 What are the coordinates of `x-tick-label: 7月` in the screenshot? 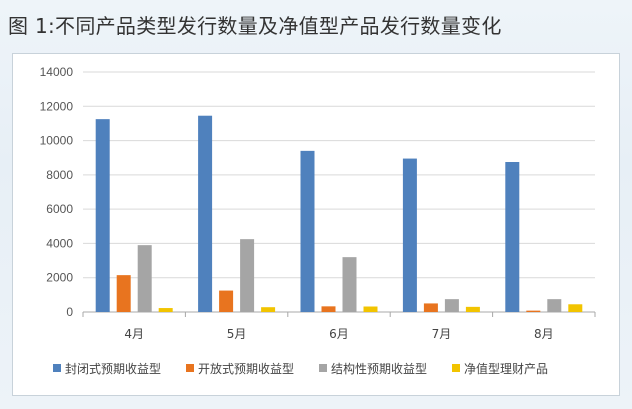 It's located at (442, 334).